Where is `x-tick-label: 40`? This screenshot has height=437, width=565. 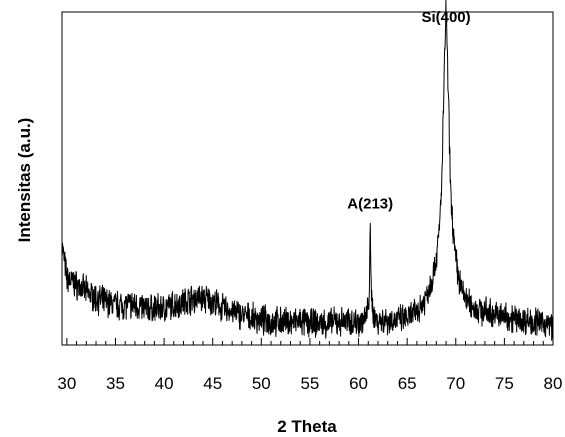
x-tick-label: 40 is located at coordinates (164, 383).